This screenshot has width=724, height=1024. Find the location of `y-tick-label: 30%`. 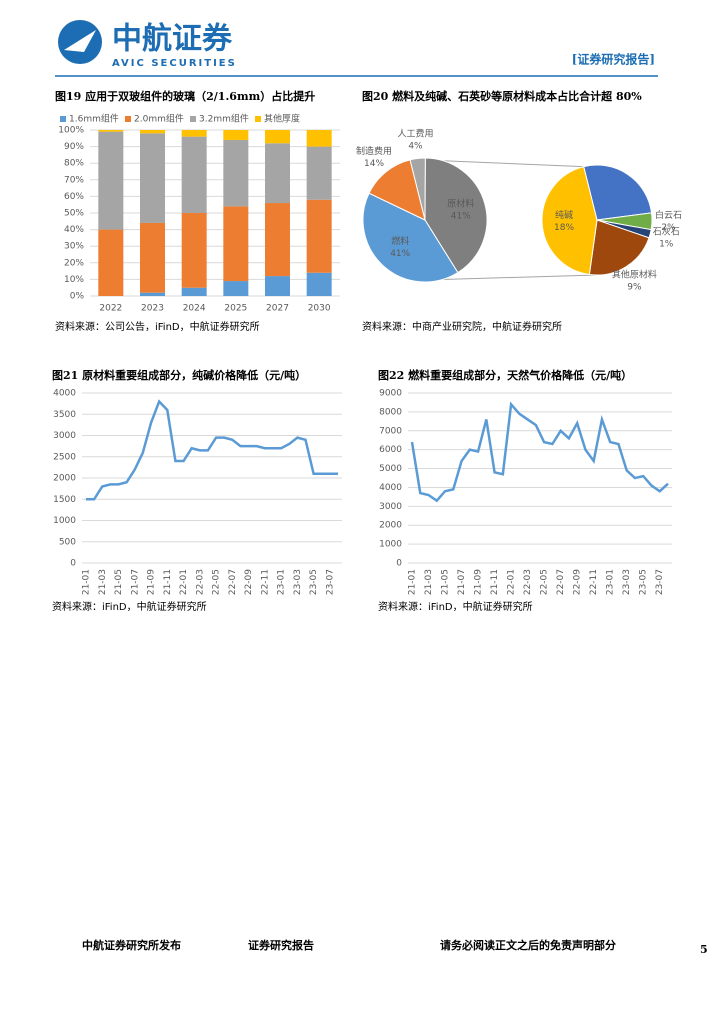

y-tick-label: 30% is located at coordinates (74, 247).